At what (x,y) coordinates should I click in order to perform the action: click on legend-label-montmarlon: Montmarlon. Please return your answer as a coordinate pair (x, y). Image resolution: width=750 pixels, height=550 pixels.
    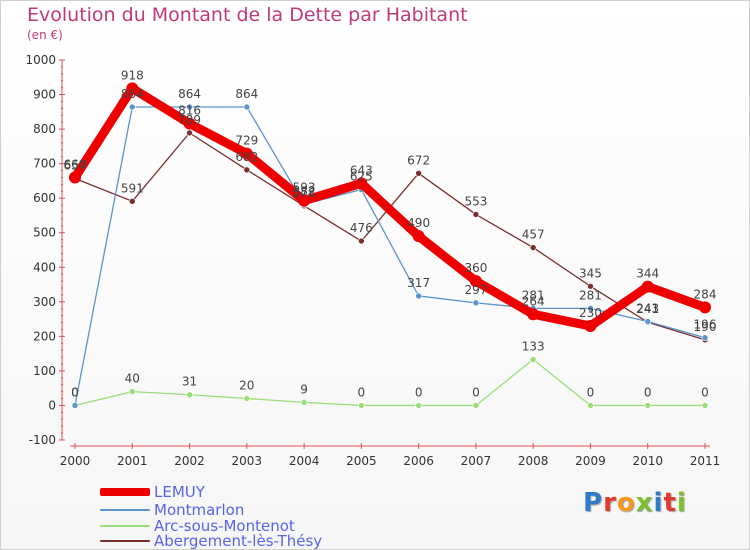
    Looking at the image, I should click on (199, 510).